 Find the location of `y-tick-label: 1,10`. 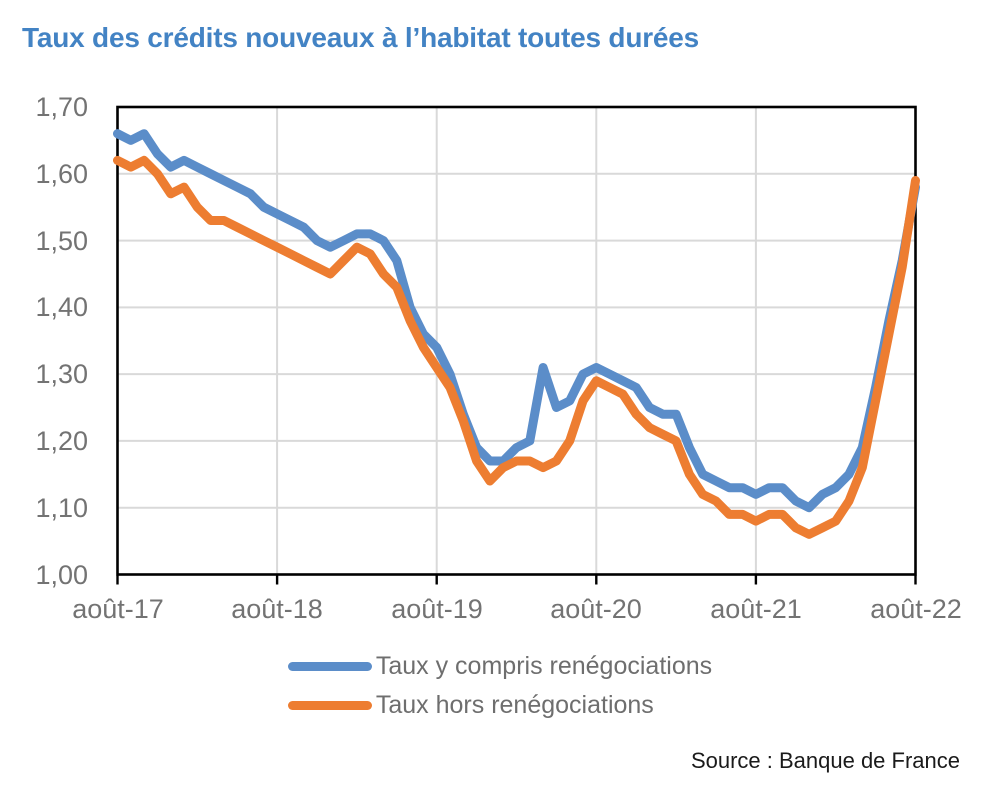

y-tick-label: 1,10 is located at coordinates (61, 508).